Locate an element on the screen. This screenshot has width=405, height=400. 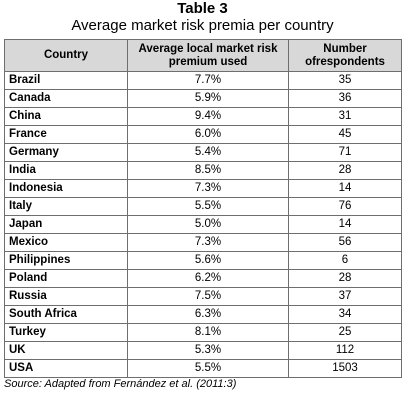
table-row: Philippines 5.6% 6 is located at coordinates (203, 260).